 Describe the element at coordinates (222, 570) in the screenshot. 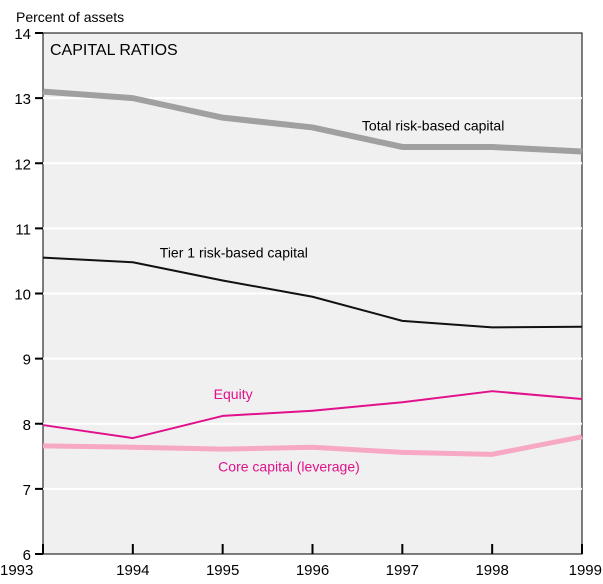

I see `x-tick-label: 1995` at that location.